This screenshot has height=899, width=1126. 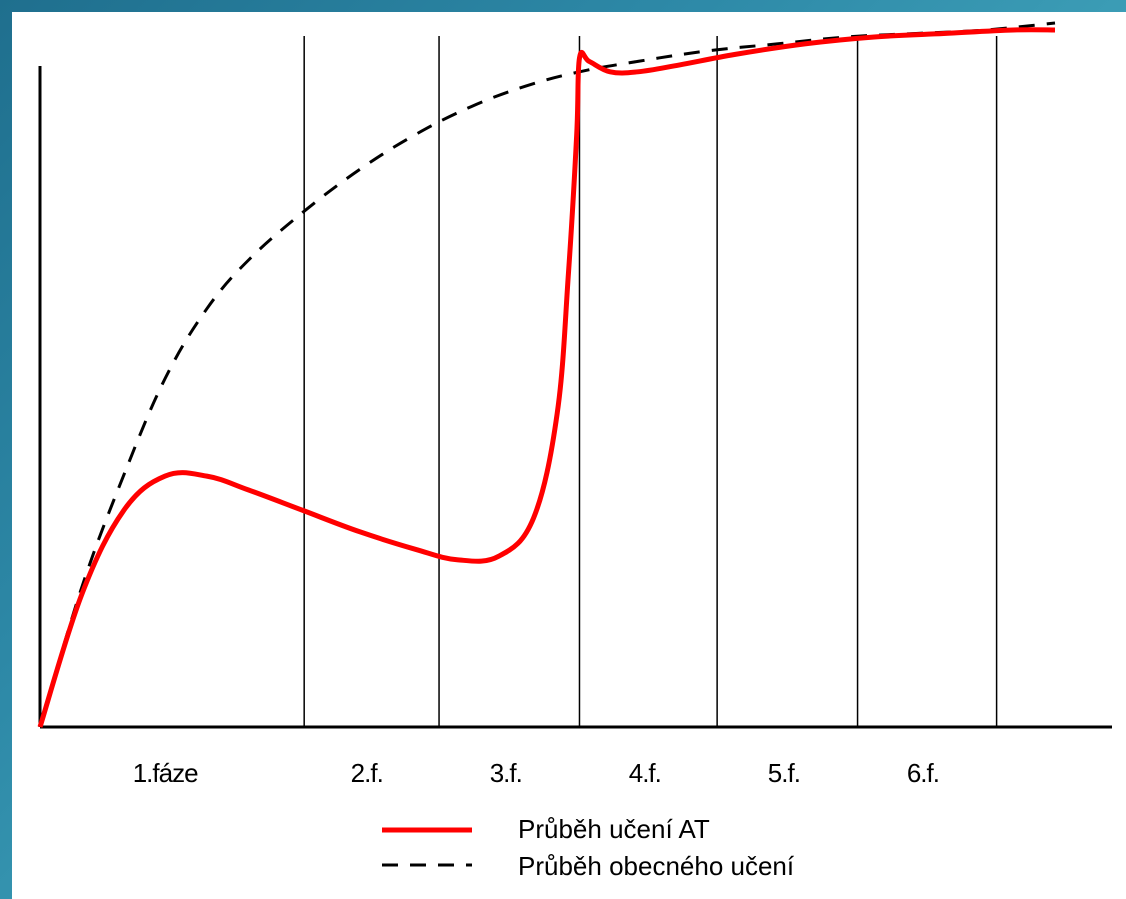 I want to click on phase-label-2: 2.f., so click(x=367, y=773).